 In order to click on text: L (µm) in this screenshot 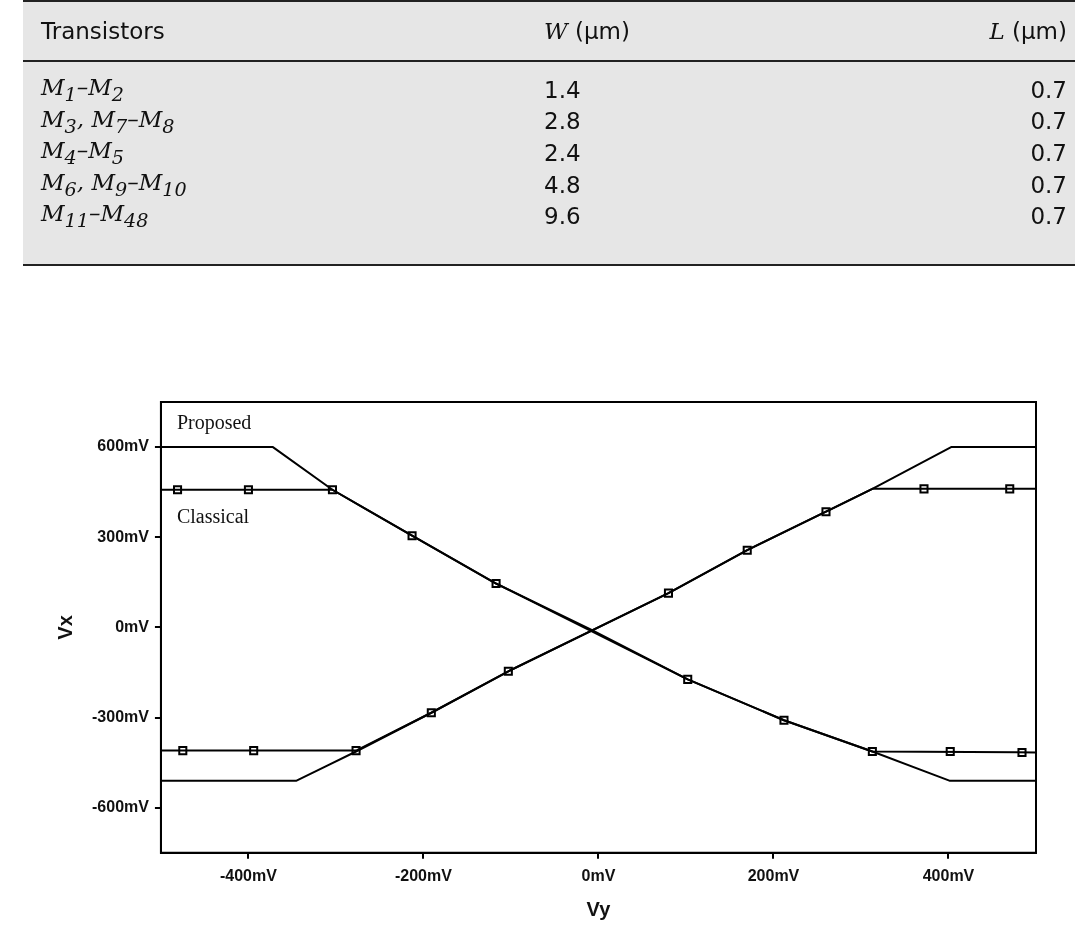, I will do `click(1009, 31)`.